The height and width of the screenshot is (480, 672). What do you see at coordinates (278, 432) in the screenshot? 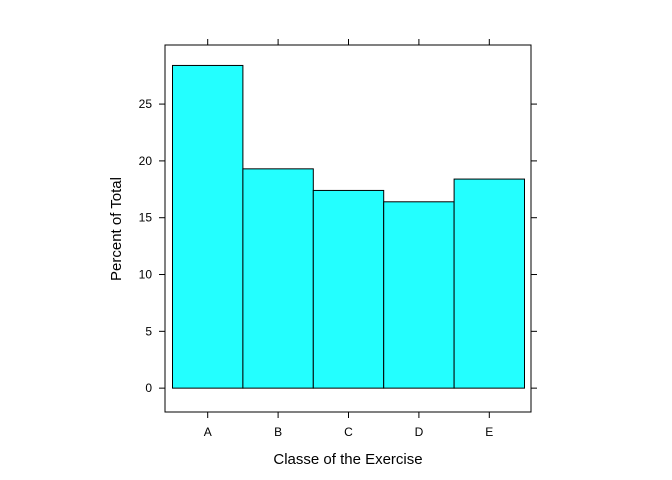
I see `x-tick-label-b: B` at bounding box center [278, 432].